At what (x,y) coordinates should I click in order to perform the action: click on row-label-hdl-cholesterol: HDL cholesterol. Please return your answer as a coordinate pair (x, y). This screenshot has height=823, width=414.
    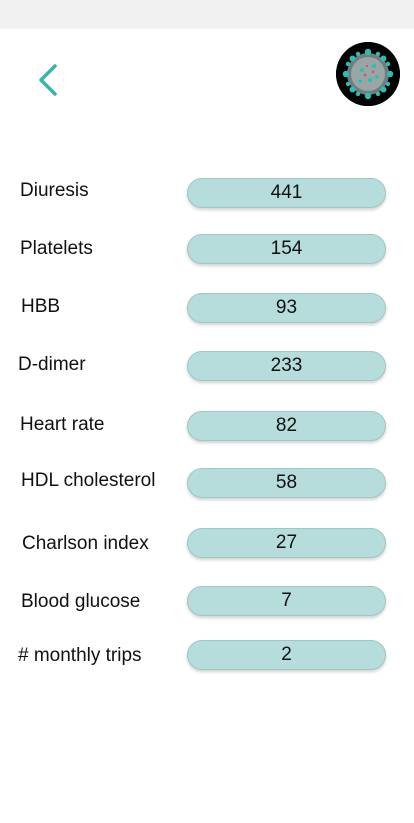
    Looking at the image, I should click on (88, 480).